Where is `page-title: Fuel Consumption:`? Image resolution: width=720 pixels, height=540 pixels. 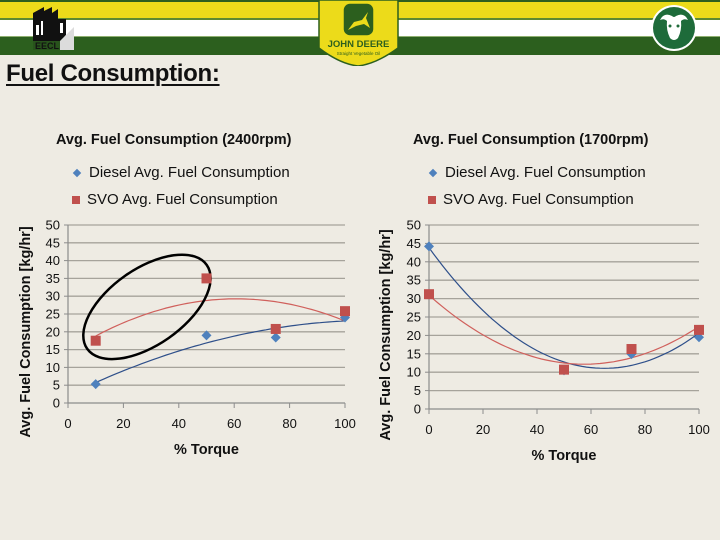
page-title: Fuel Consumption: is located at coordinates (113, 73).